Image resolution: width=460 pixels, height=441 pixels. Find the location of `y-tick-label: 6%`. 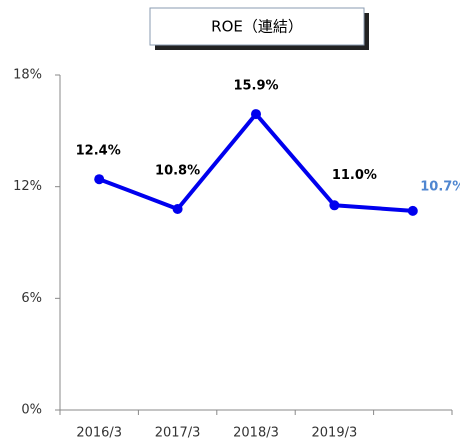

y-tick-label: 6% is located at coordinates (31, 298).